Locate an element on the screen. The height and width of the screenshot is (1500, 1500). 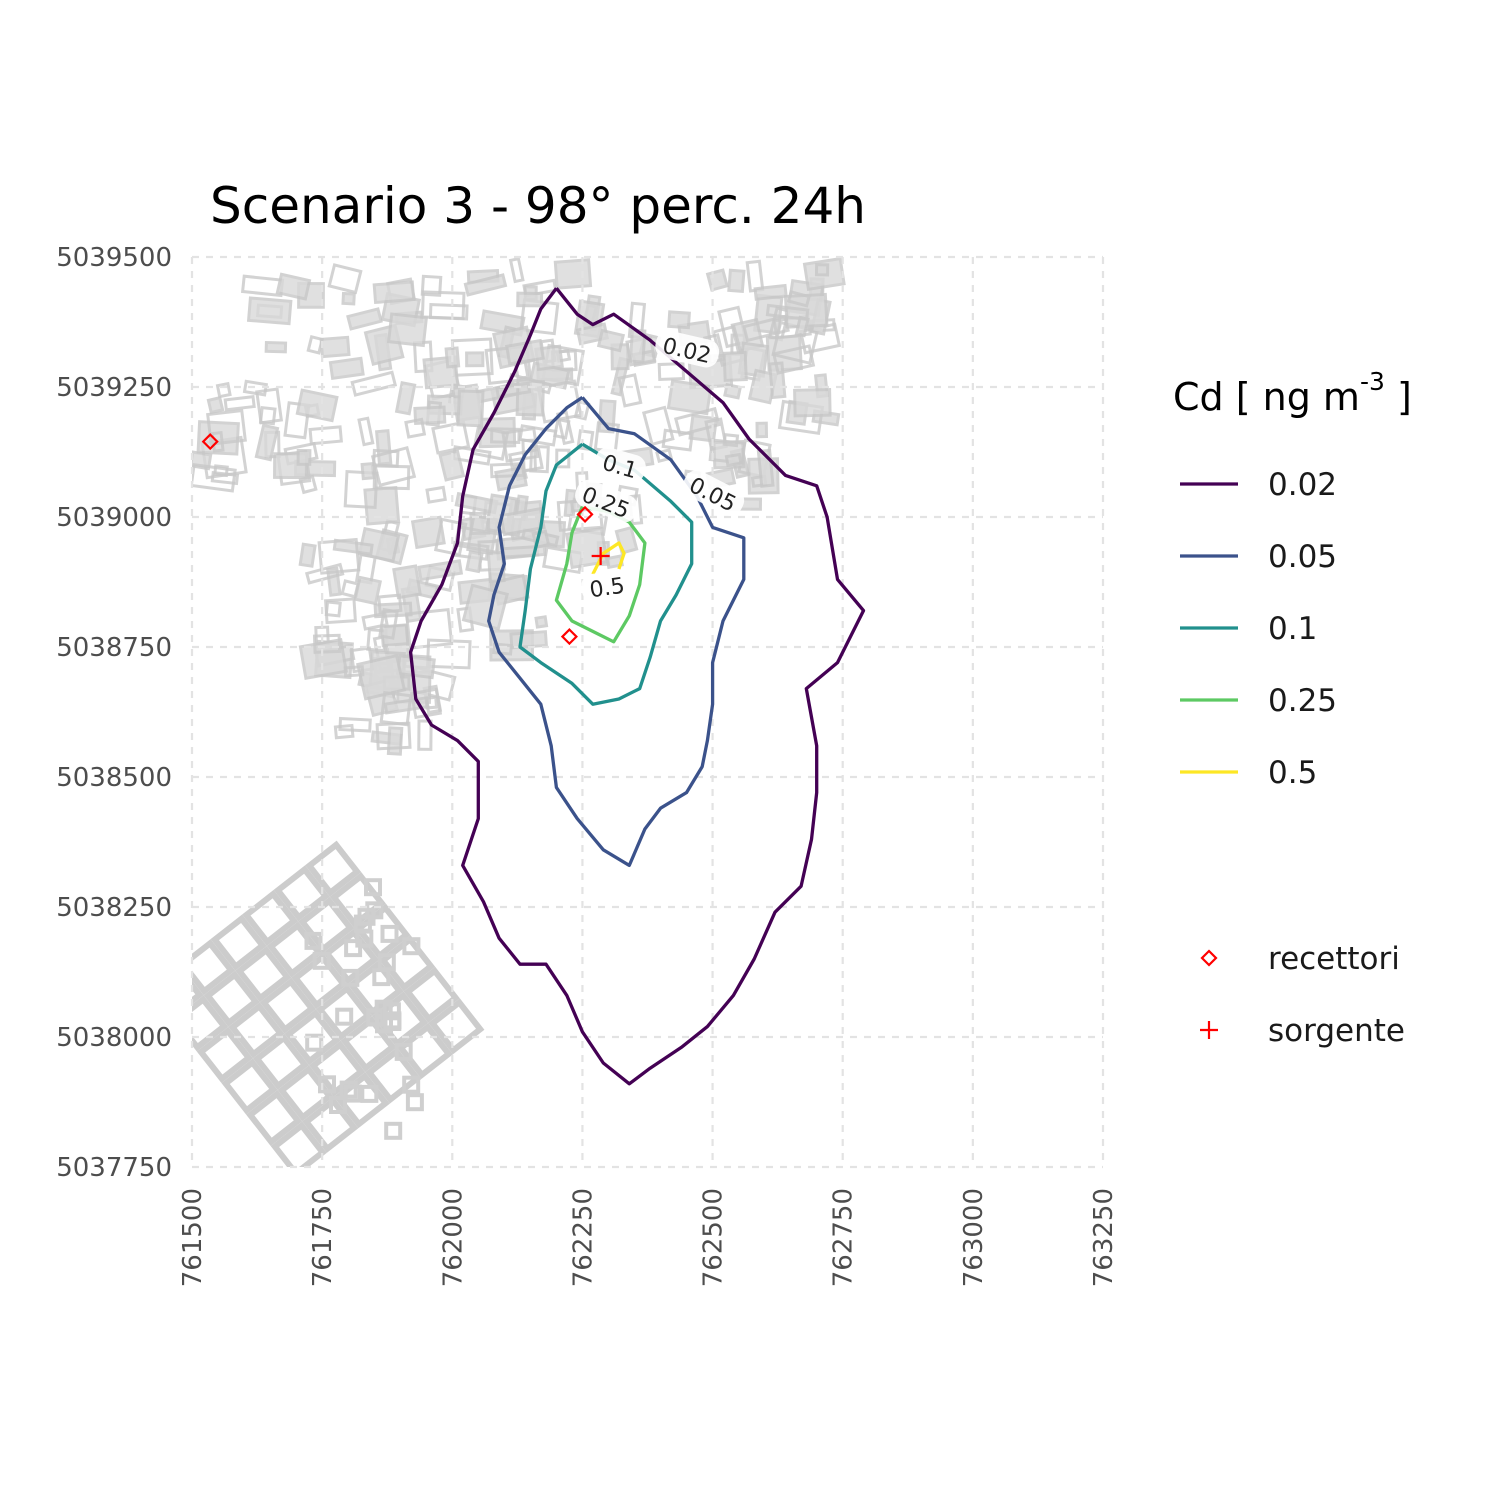
legend-title-prefix: Cd [ ng m is located at coordinates (1266, 397).